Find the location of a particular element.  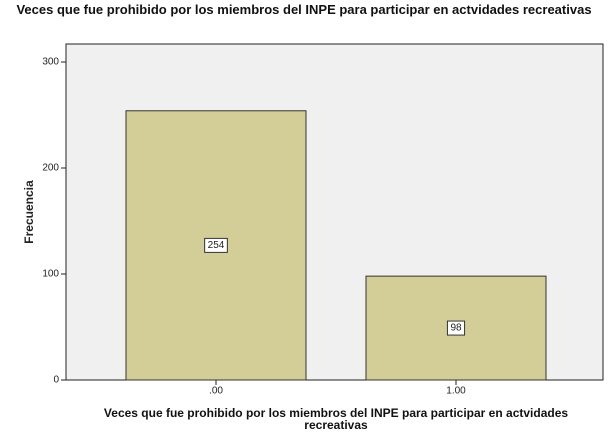

y-tick-label: 0 is located at coordinates (56, 380).